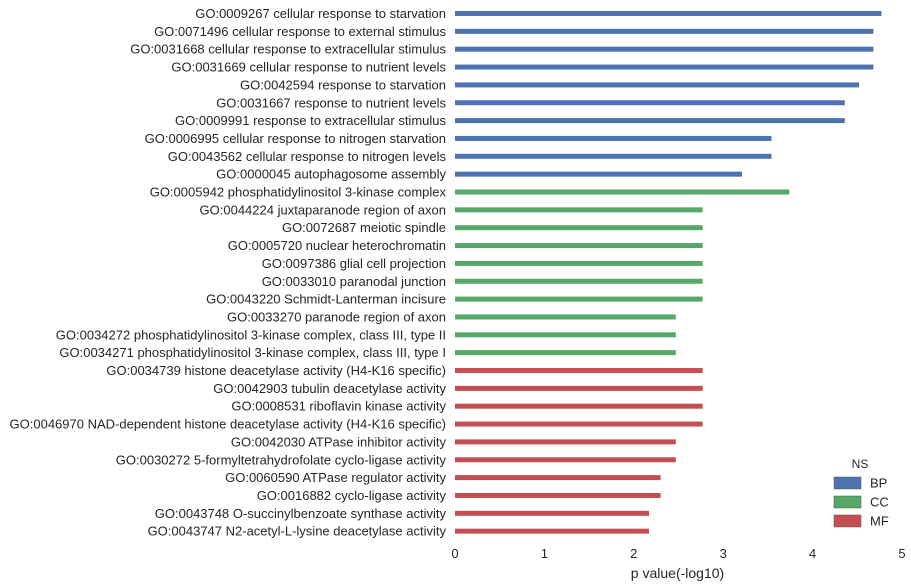 The image size is (911, 587). I want to click on category-label: GO:0031667 response to nutrient levels, so click(331, 102).